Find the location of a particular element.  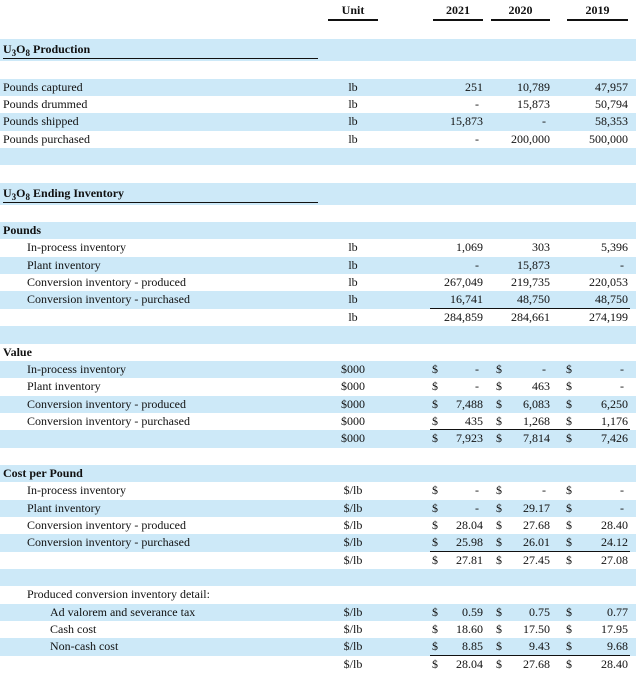

table-row: In-process inventory $000 $ - $ - $ - is located at coordinates (318, 369).